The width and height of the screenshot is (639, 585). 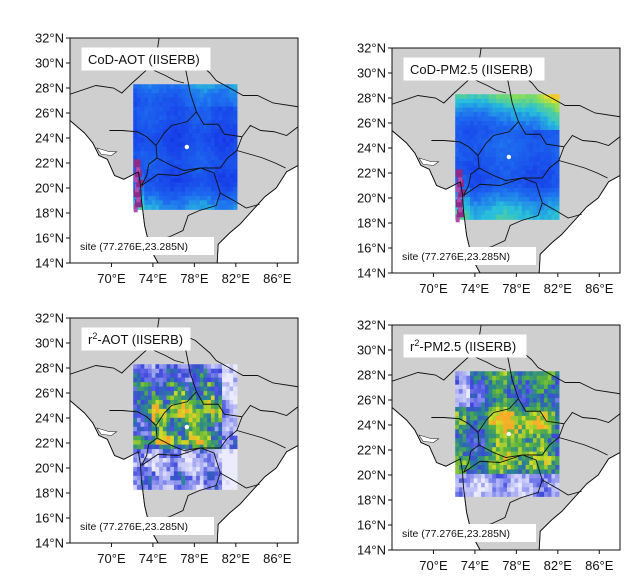 I want to click on title-text: r2-AOT (IISERB), so click(x=135, y=339).